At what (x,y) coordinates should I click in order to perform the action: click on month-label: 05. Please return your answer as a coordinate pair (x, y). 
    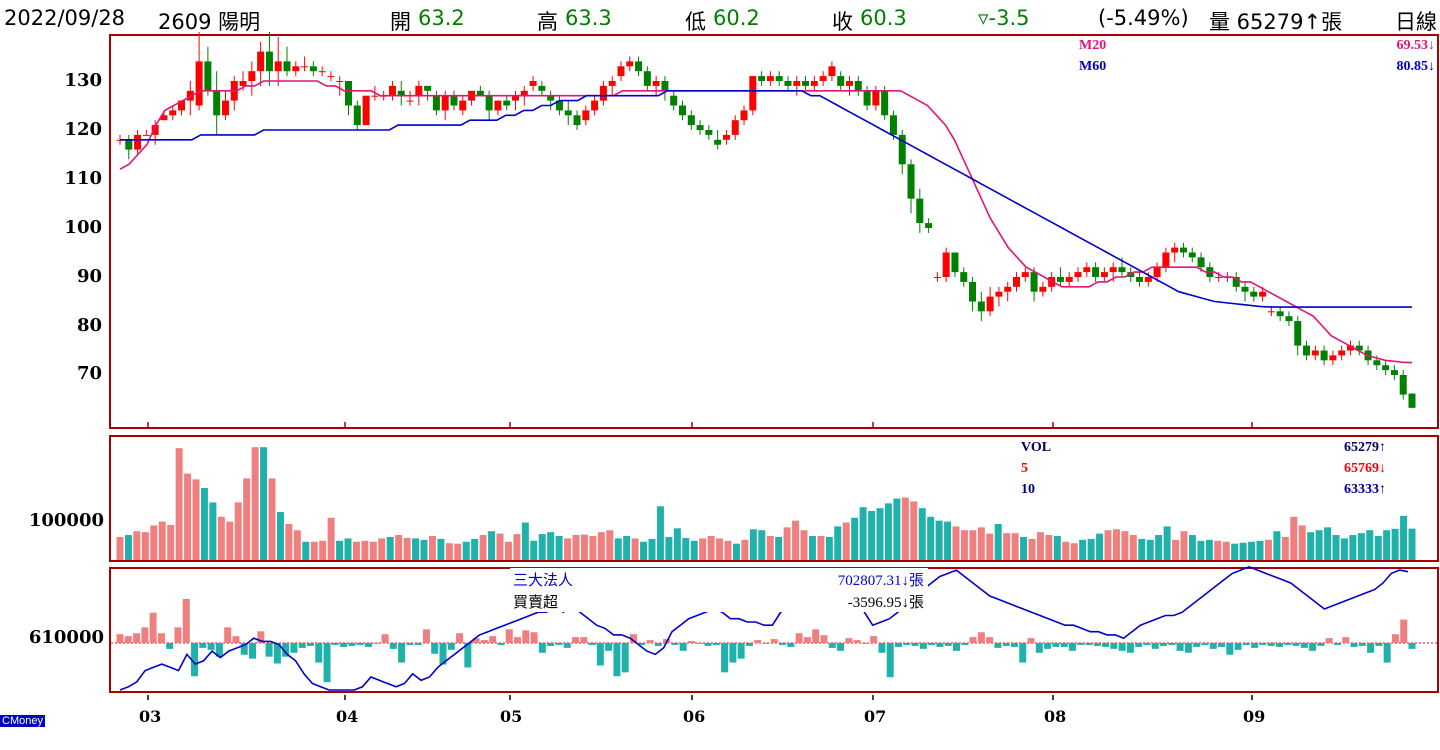
    Looking at the image, I should click on (511, 716).